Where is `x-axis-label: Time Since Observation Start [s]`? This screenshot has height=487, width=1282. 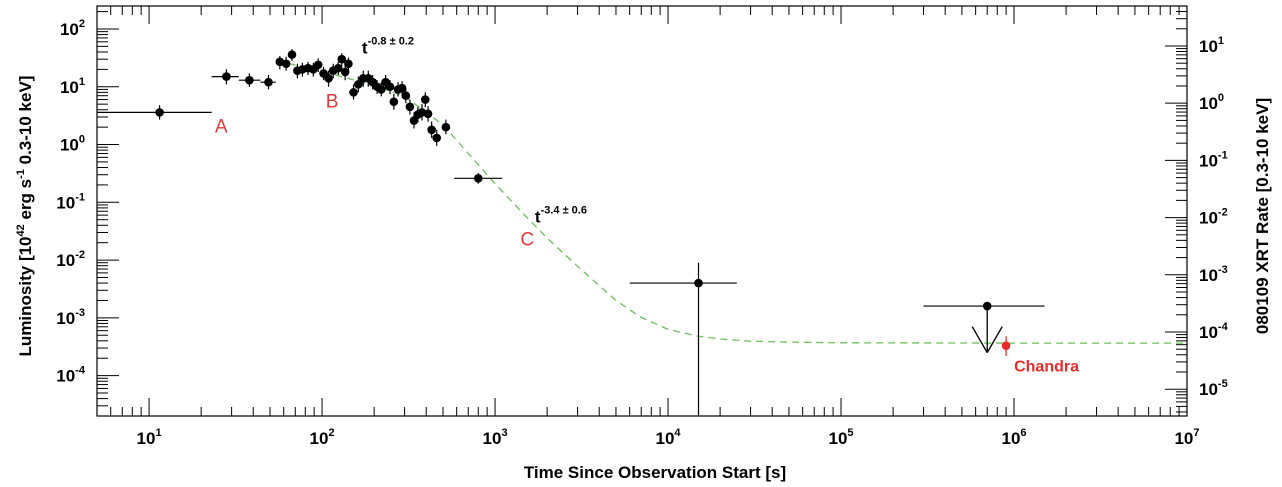 x-axis-label: Time Since Observation Start [s] is located at coordinates (655, 472).